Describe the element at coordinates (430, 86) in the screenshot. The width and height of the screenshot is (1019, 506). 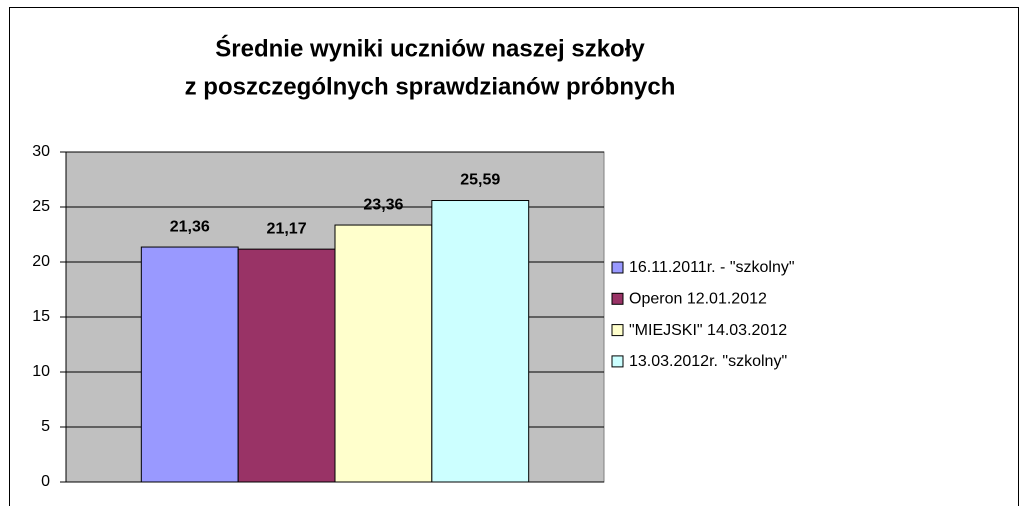
I see `chart-title: z poszczególnych sprawdzianów próbnych` at that location.